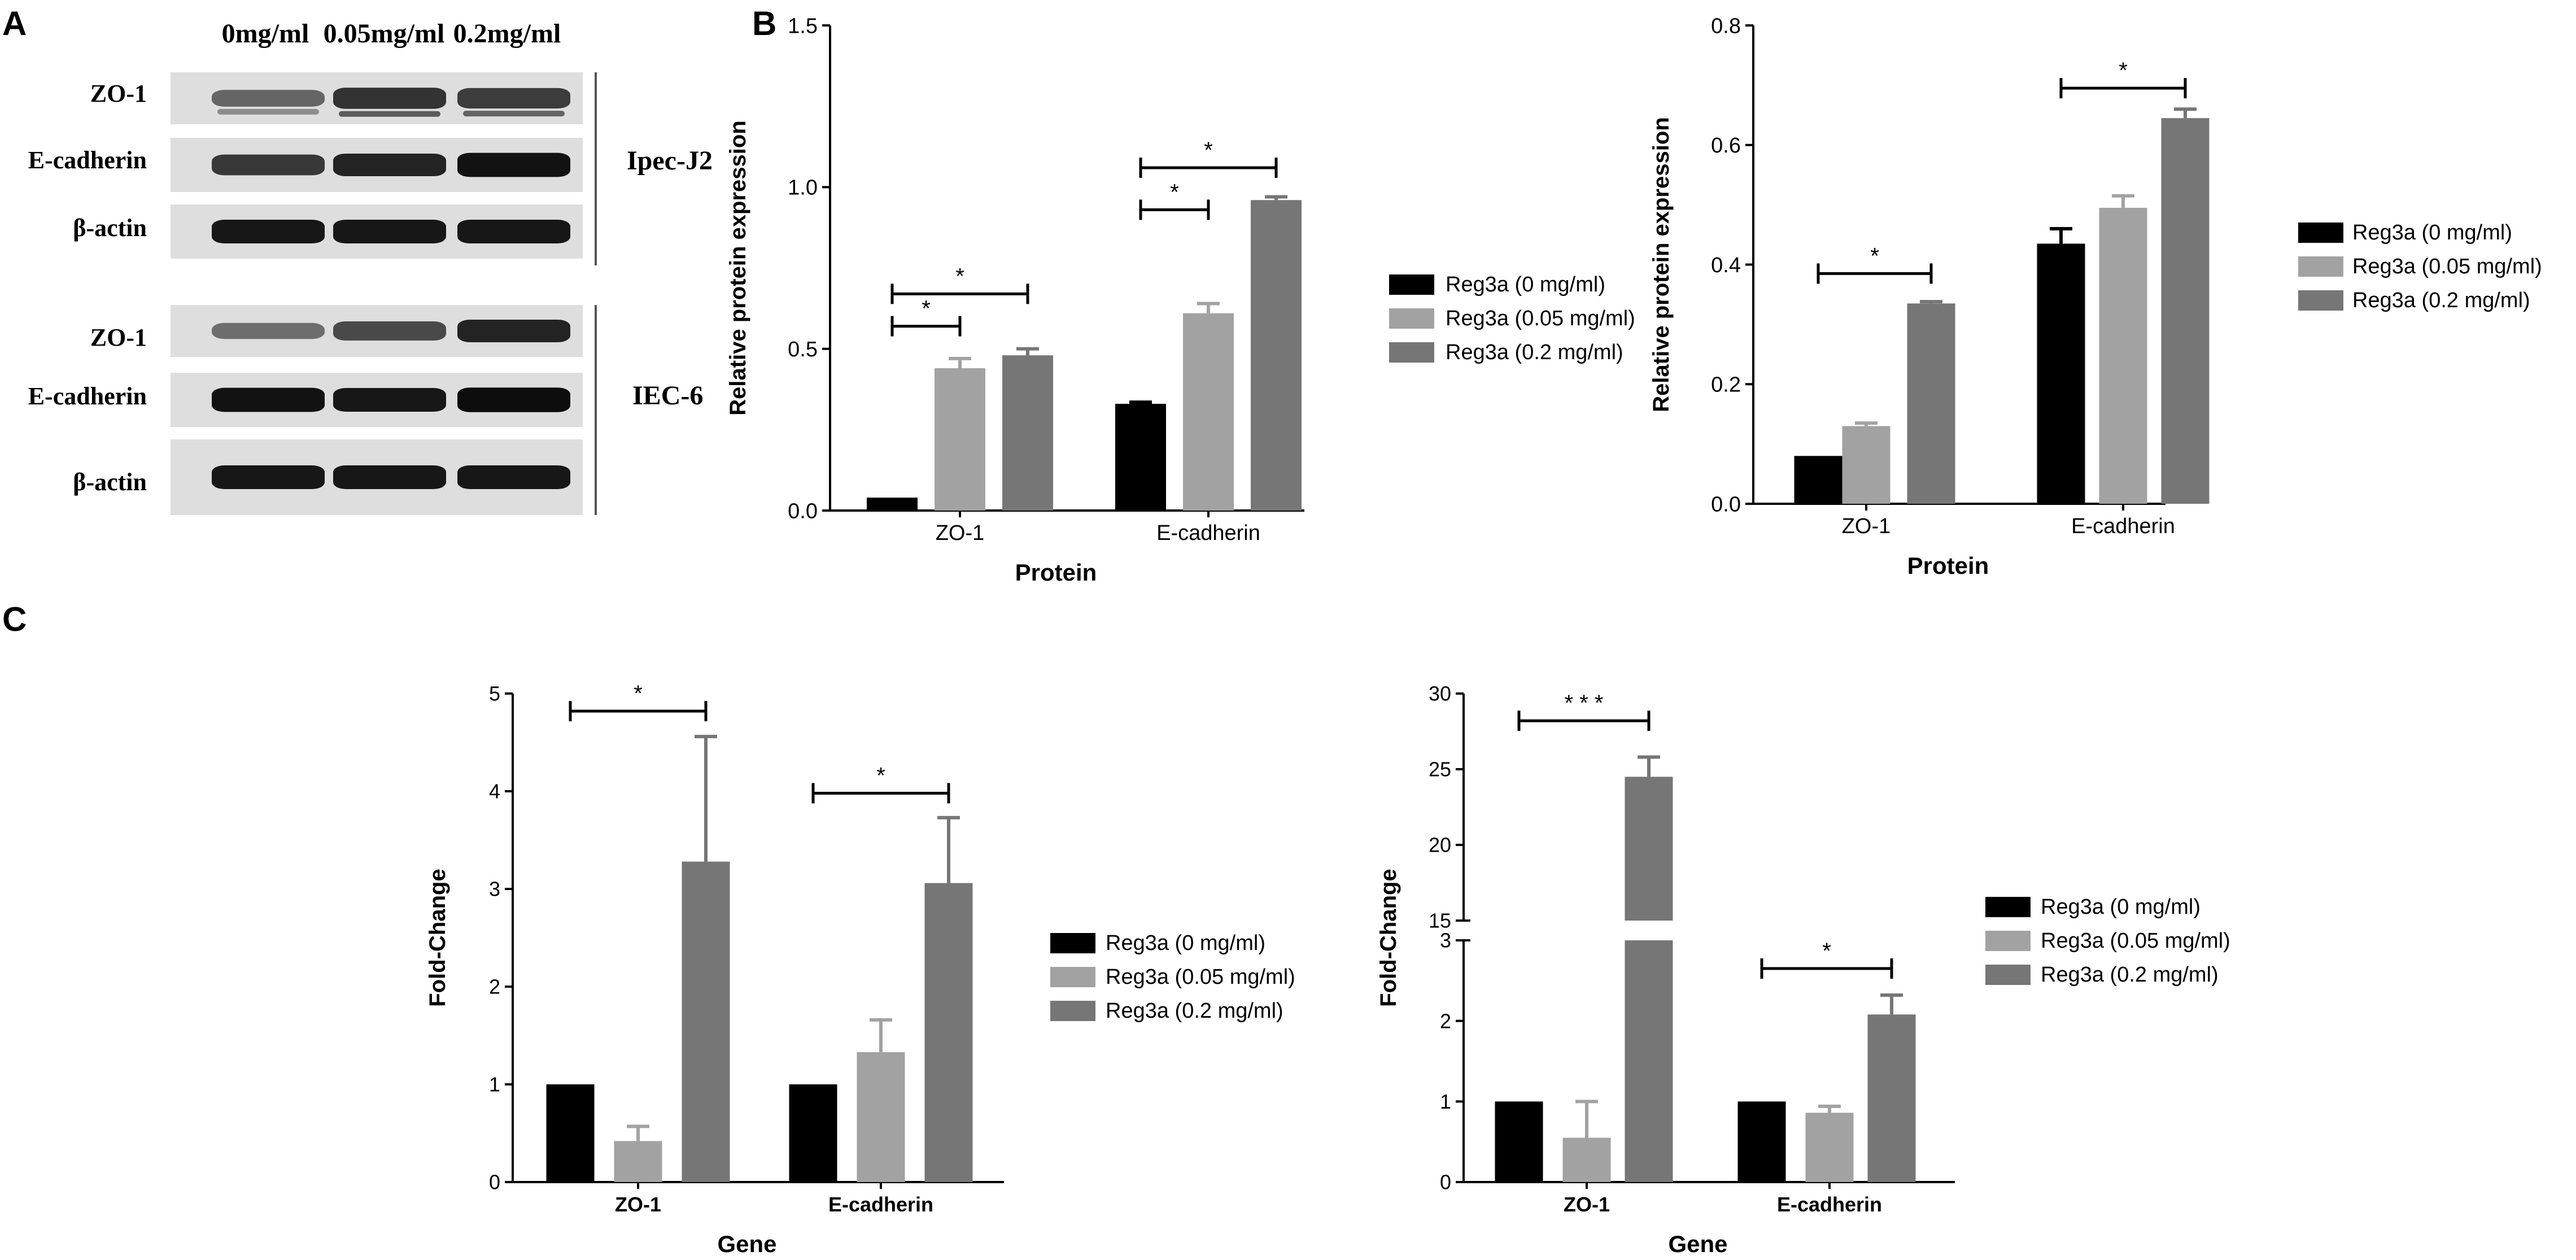 This screenshot has width=2576, height=1260. I want to click on y-tick-label: 0.0, so click(1726, 504).